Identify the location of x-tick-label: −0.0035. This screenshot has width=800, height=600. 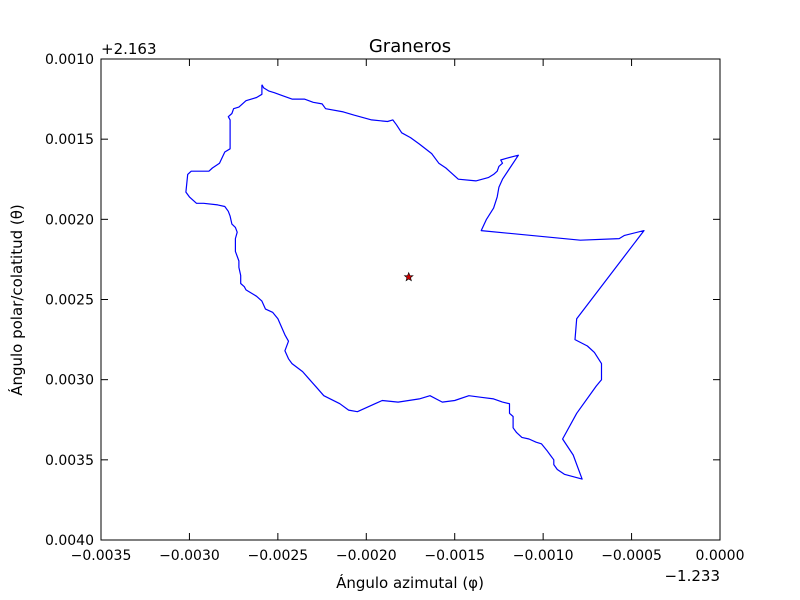
(101, 556).